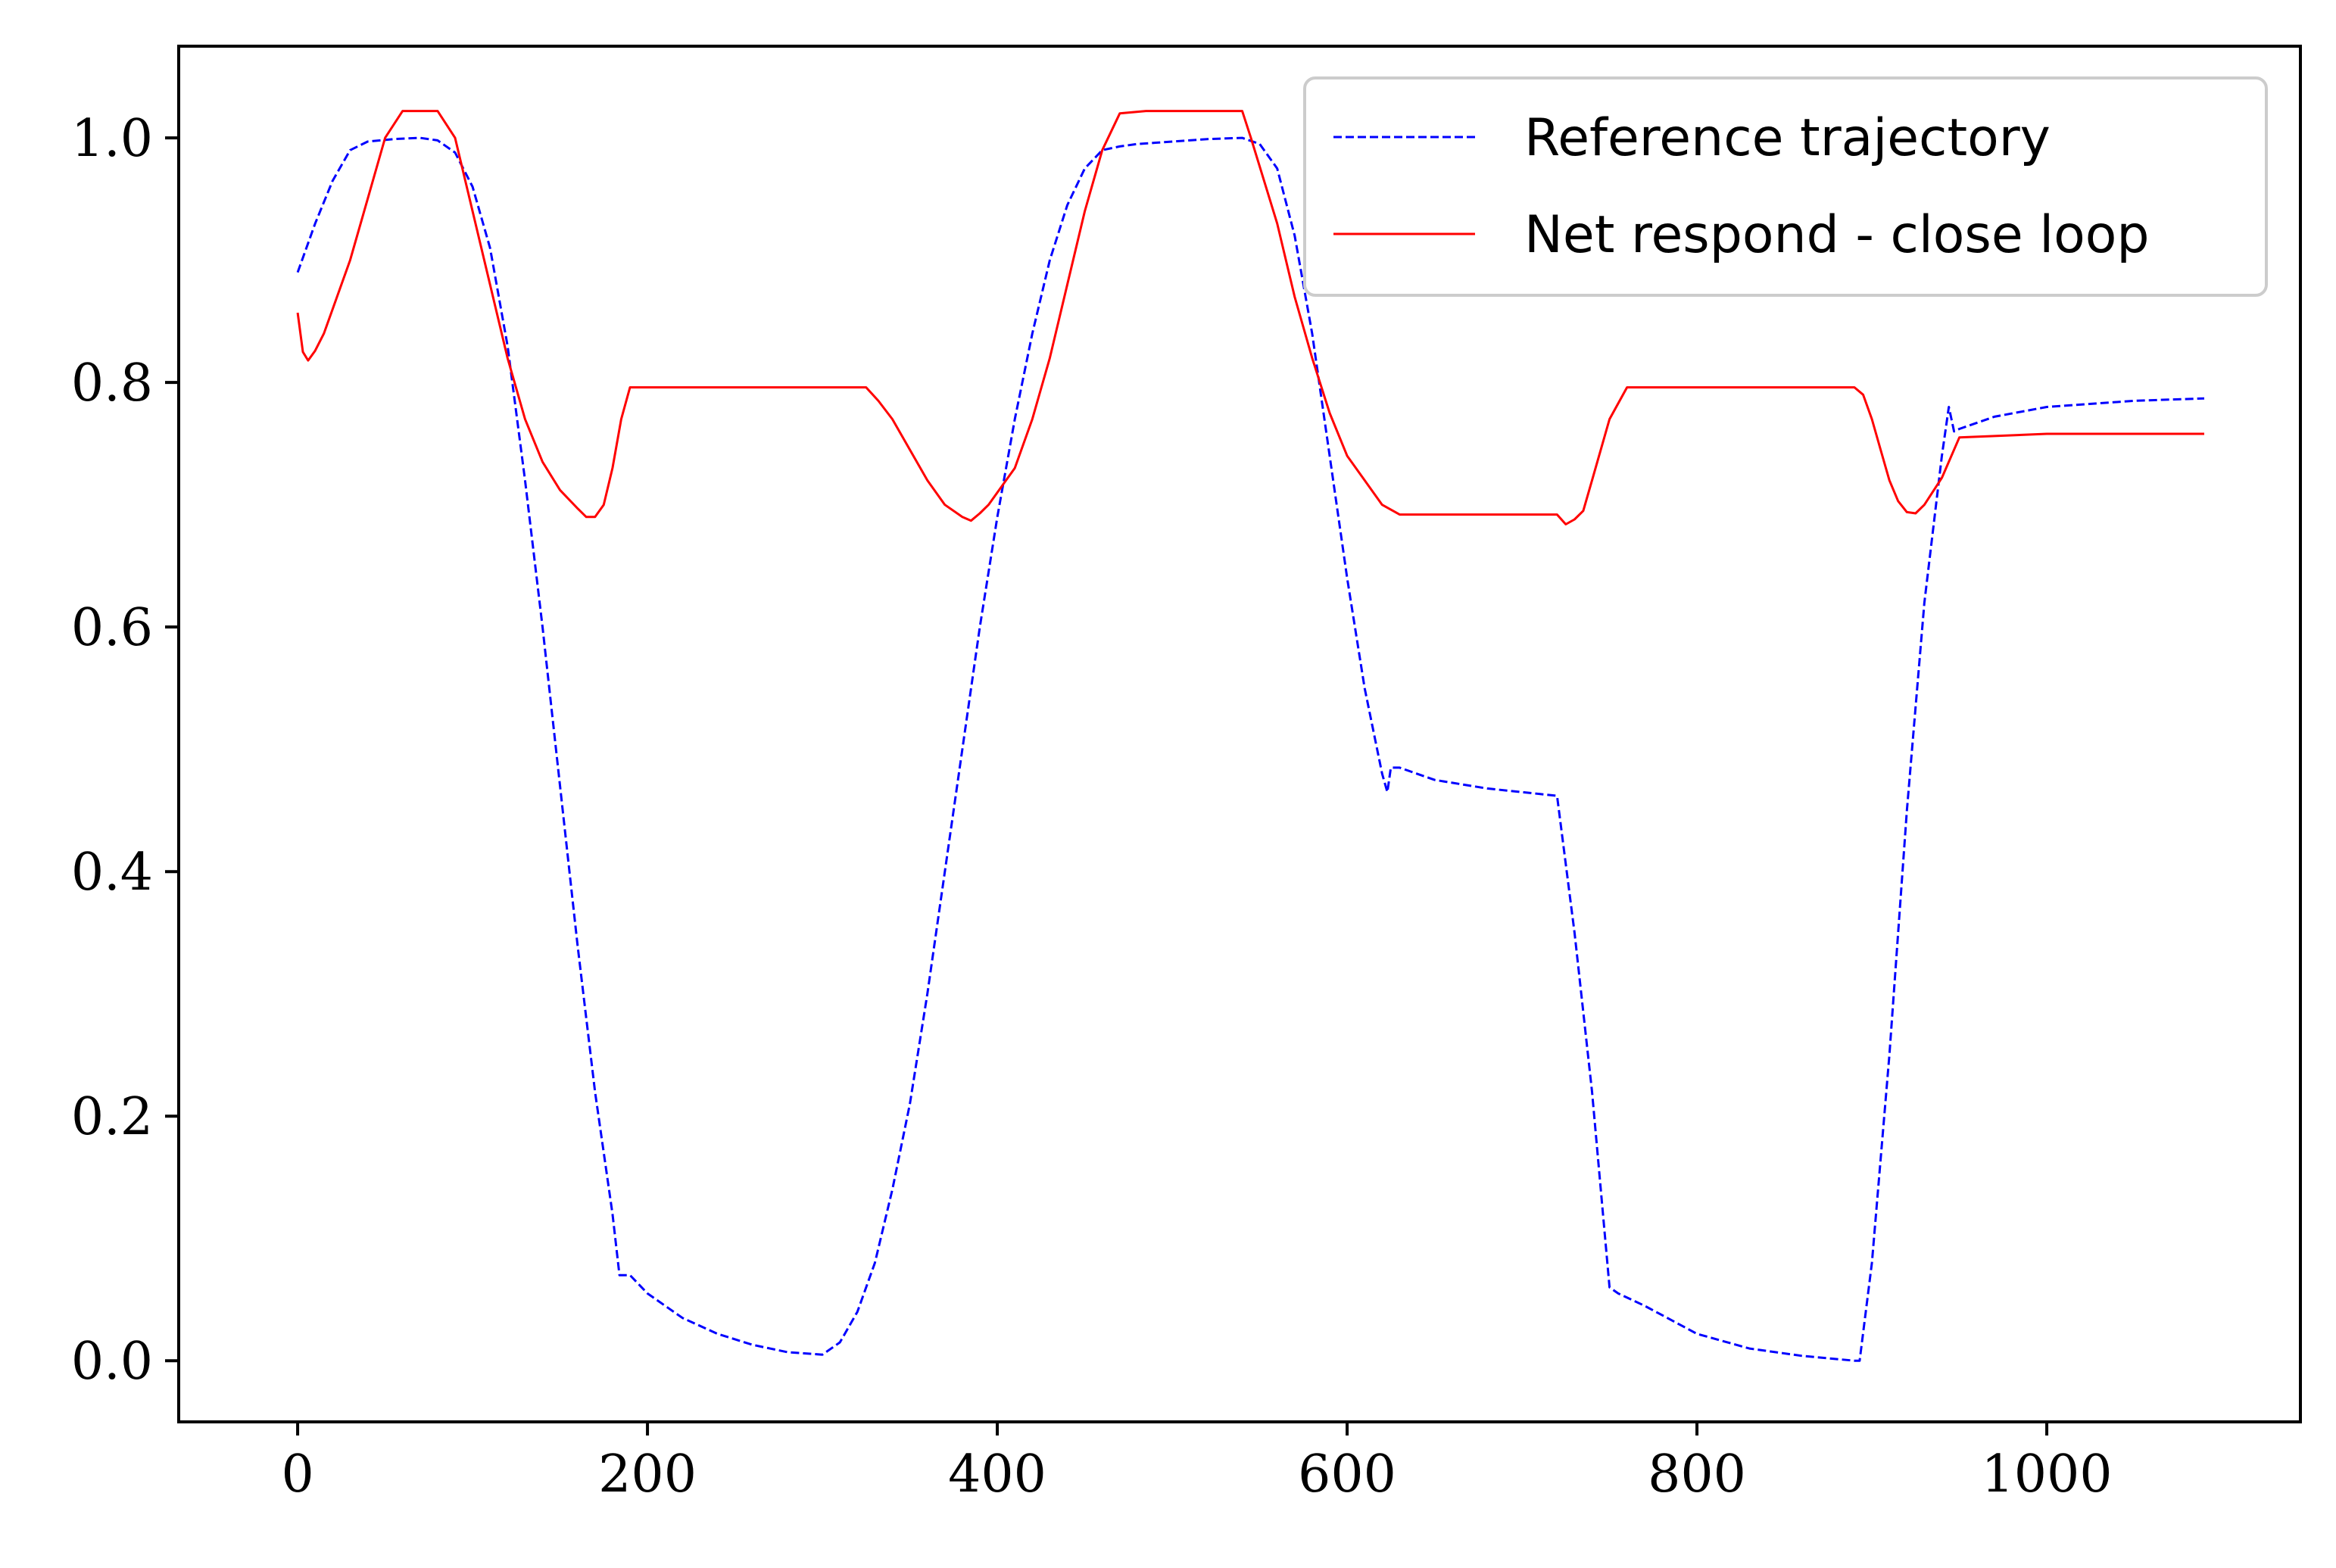  What do you see at coordinates (112, 1117) in the screenshot?
I see `y-tick-label: 0.2` at bounding box center [112, 1117].